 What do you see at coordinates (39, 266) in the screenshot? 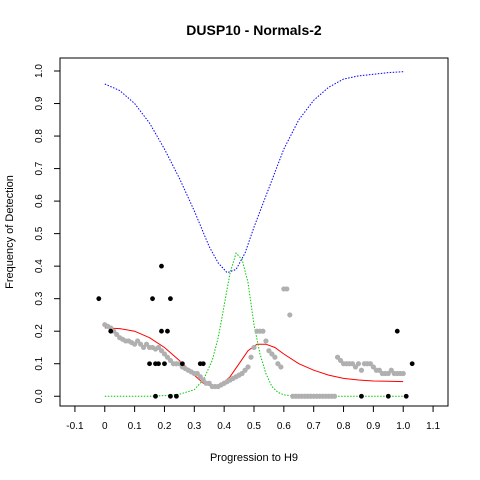
I see `y-tick-label: 0.4` at bounding box center [39, 266].